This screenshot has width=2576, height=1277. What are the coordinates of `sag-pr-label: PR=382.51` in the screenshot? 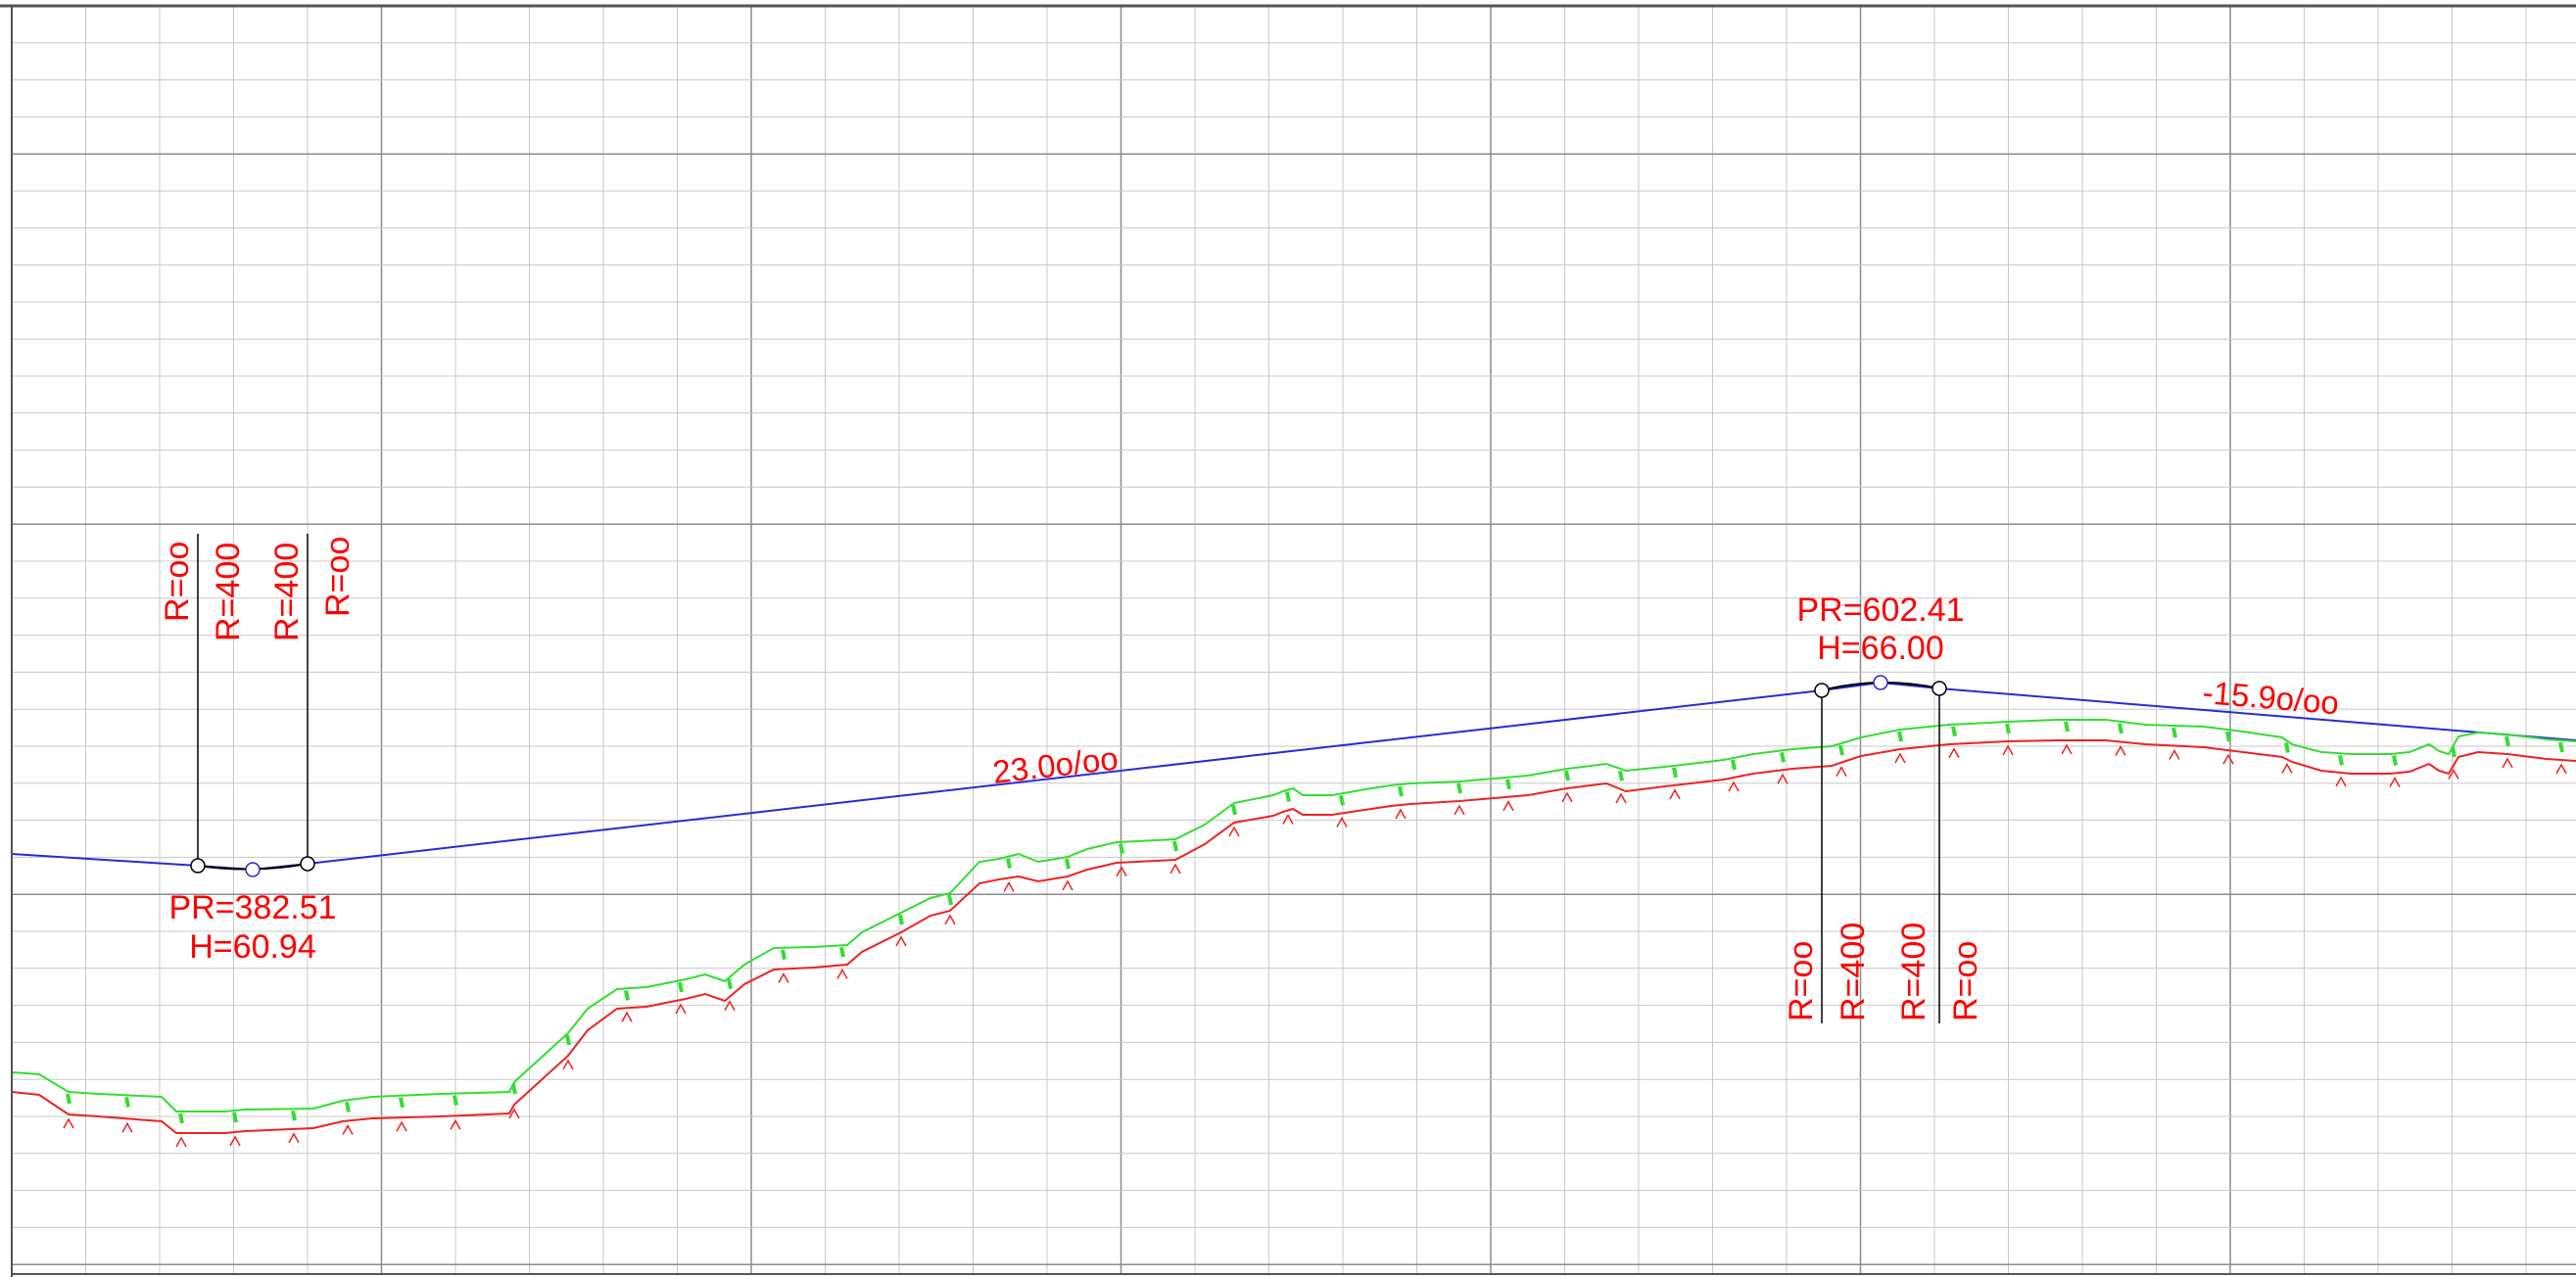 It's located at (252, 907).